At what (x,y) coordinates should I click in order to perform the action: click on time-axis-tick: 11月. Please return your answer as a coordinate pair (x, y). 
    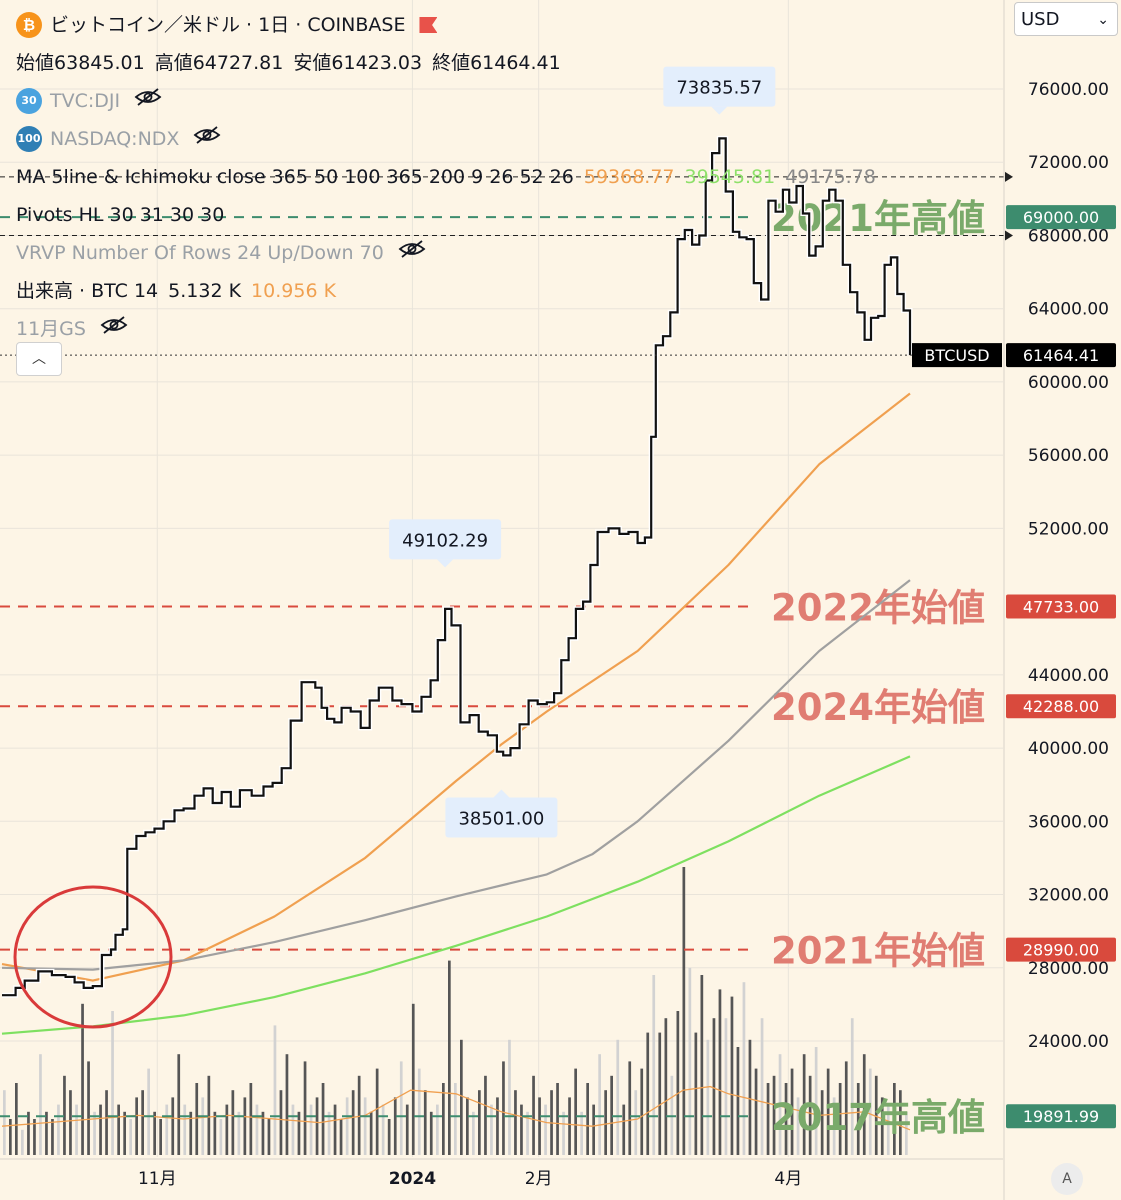
    Looking at the image, I should click on (157, 1179).